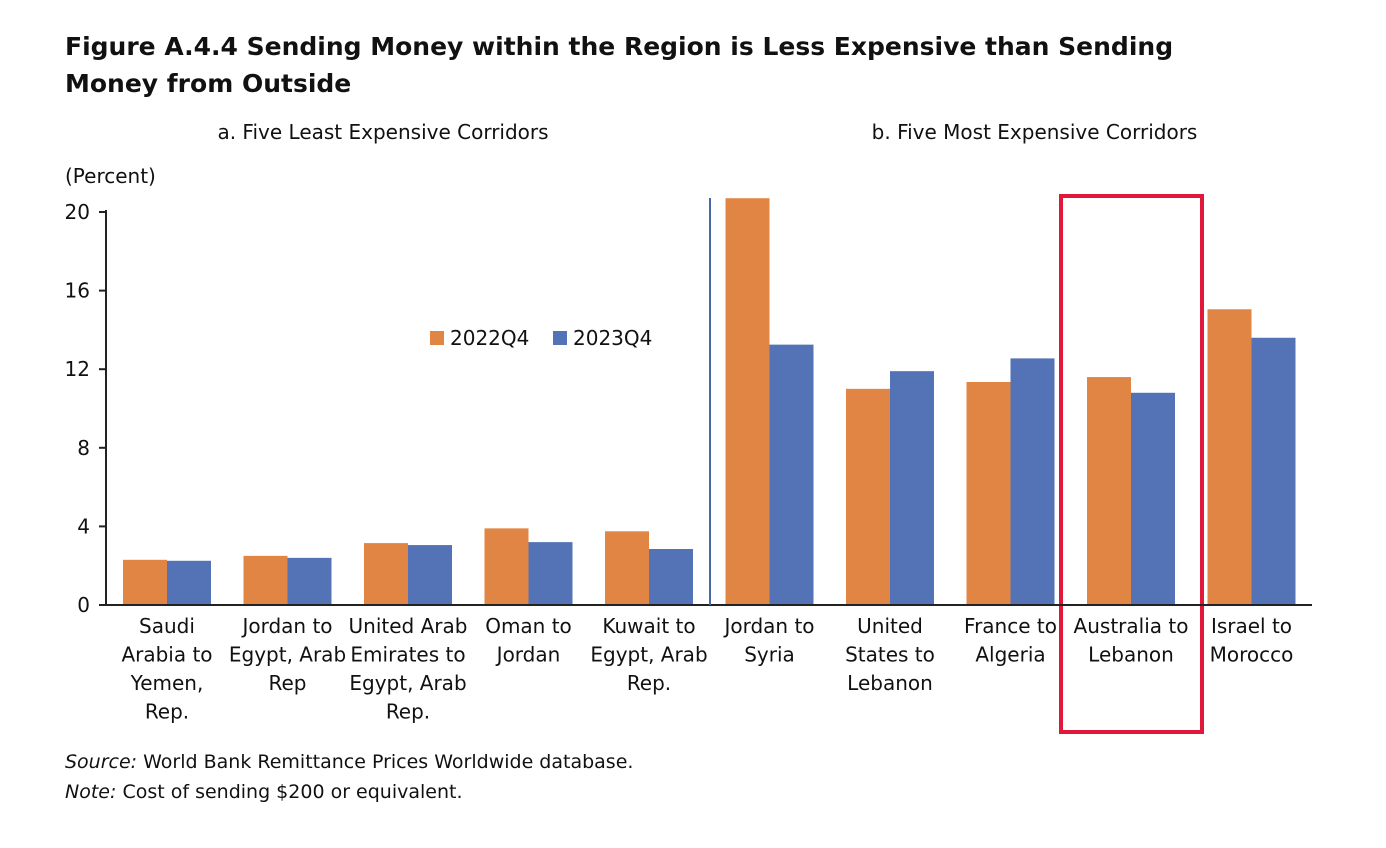 The height and width of the screenshot is (848, 1386). What do you see at coordinates (382, 132) in the screenshot?
I see `panel-label-a: a. Five Least Expensive Corridors` at bounding box center [382, 132].